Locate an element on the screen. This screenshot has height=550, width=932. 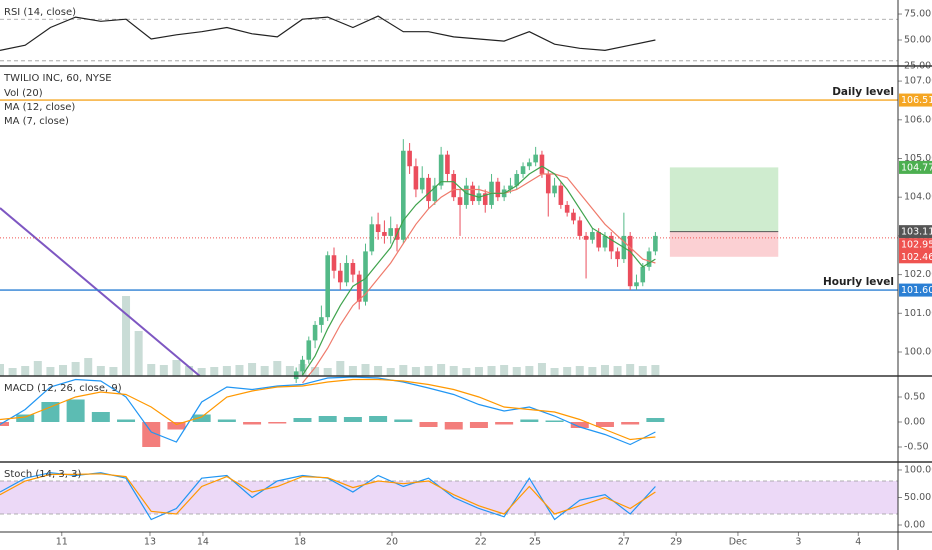
target-zone is located at coordinates (724, 199).